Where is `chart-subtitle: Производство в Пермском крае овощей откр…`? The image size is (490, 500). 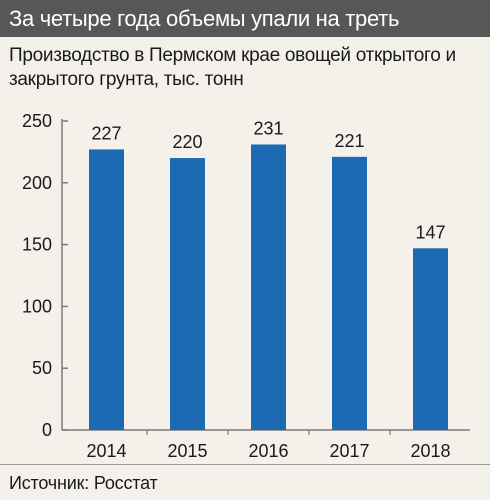 chart-subtitle: Производство в Пермском крае овощей откр… is located at coordinates (232, 67).